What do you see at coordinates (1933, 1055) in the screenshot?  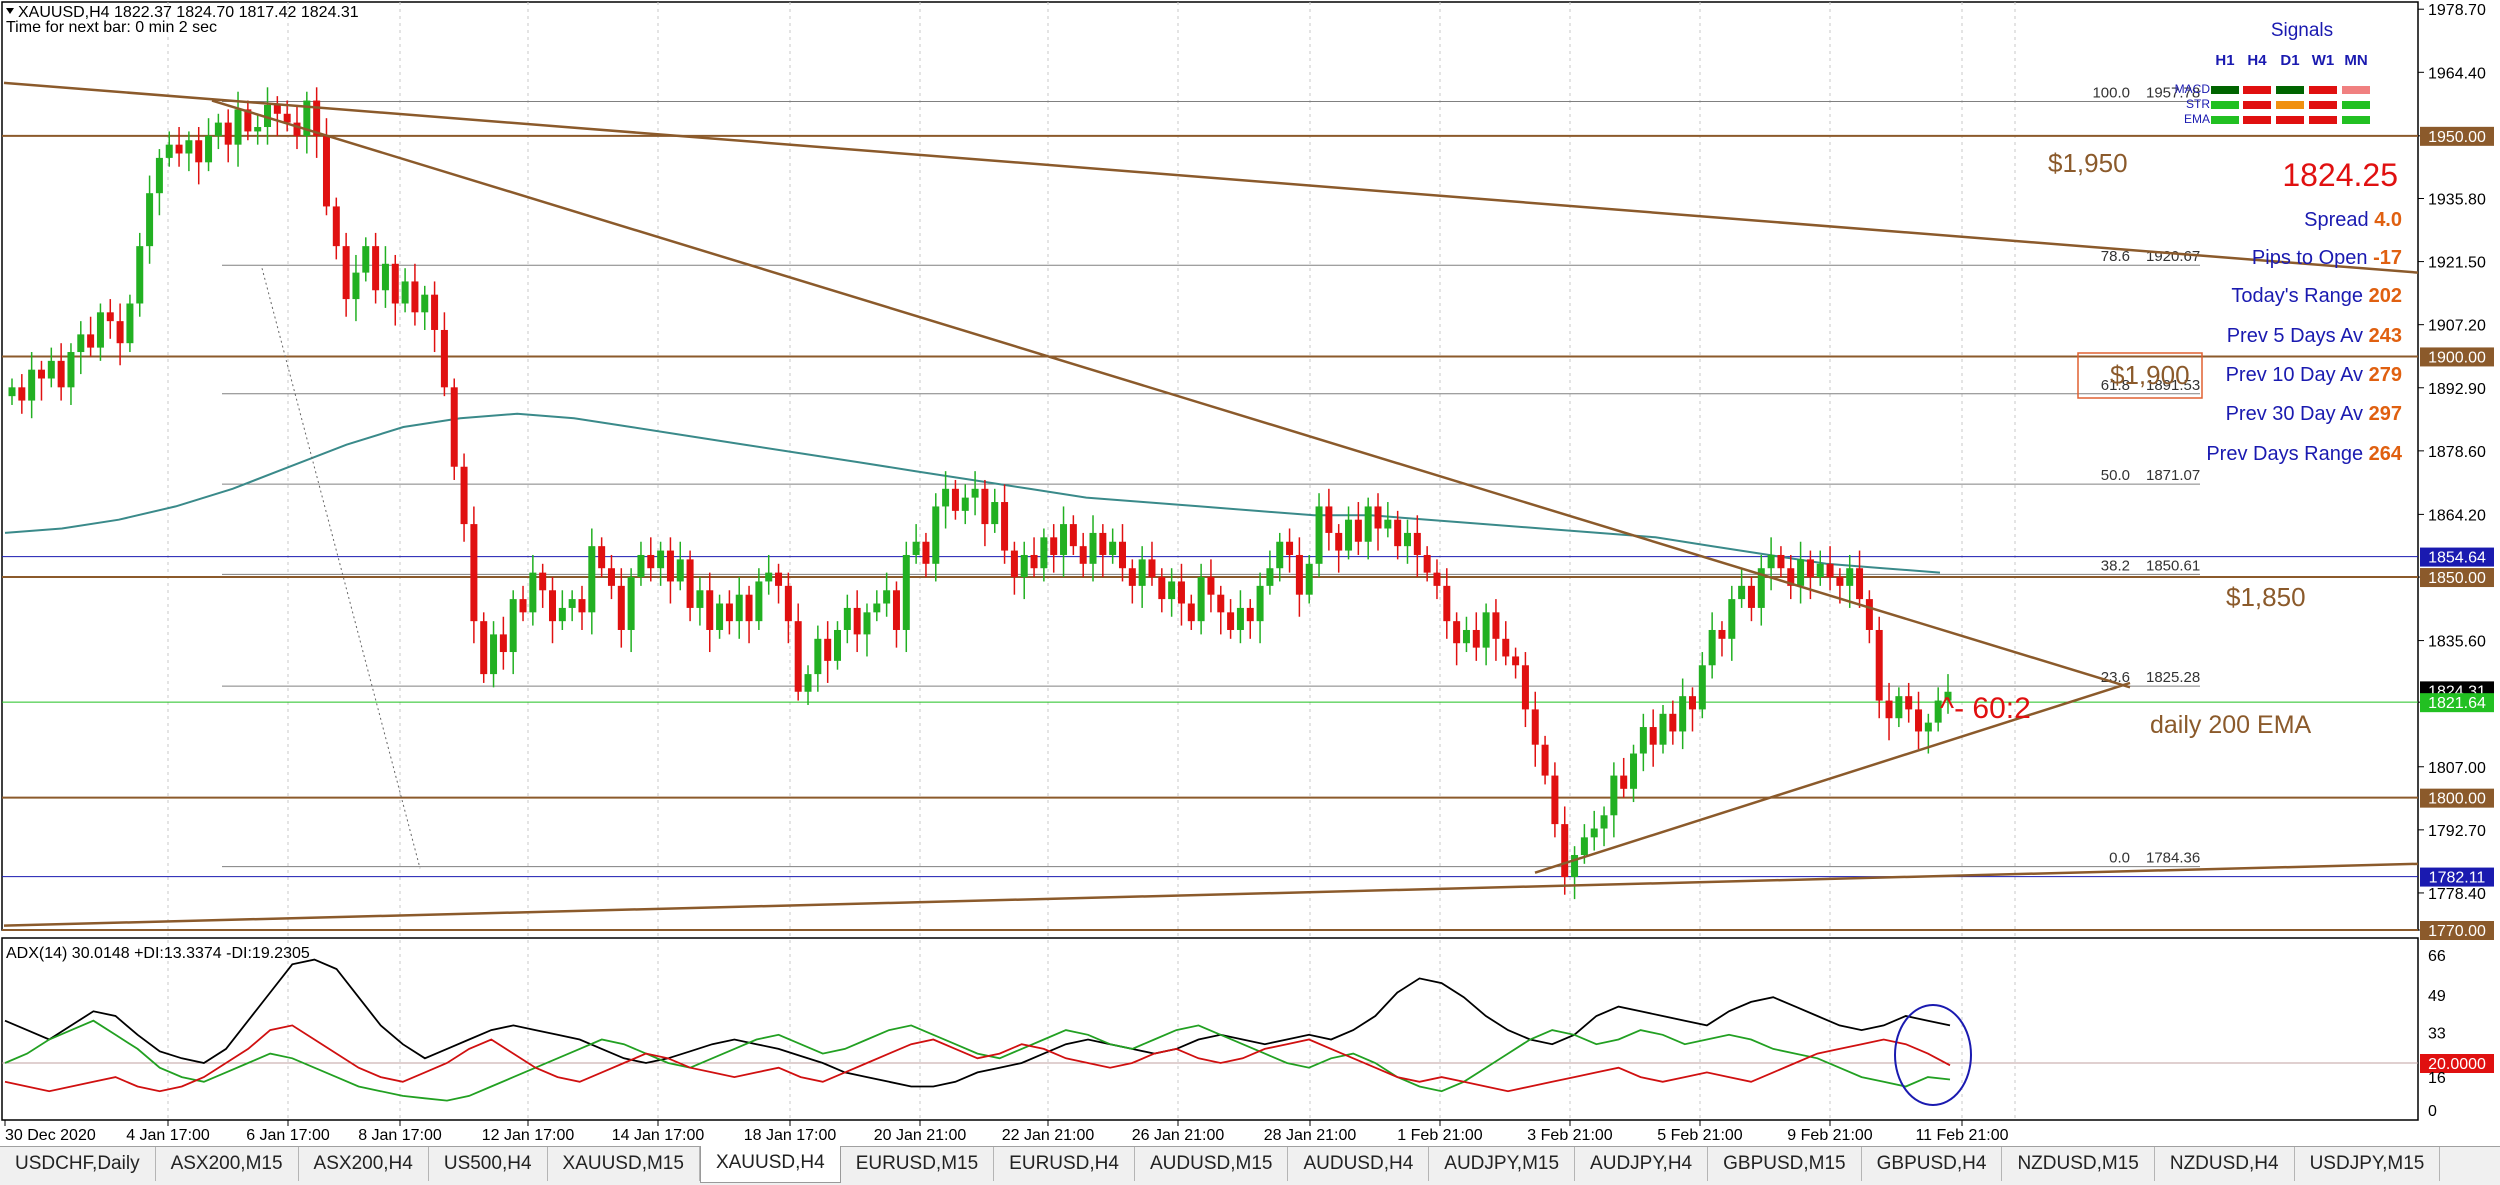 I see `adx-highlight-circle` at bounding box center [1933, 1055].